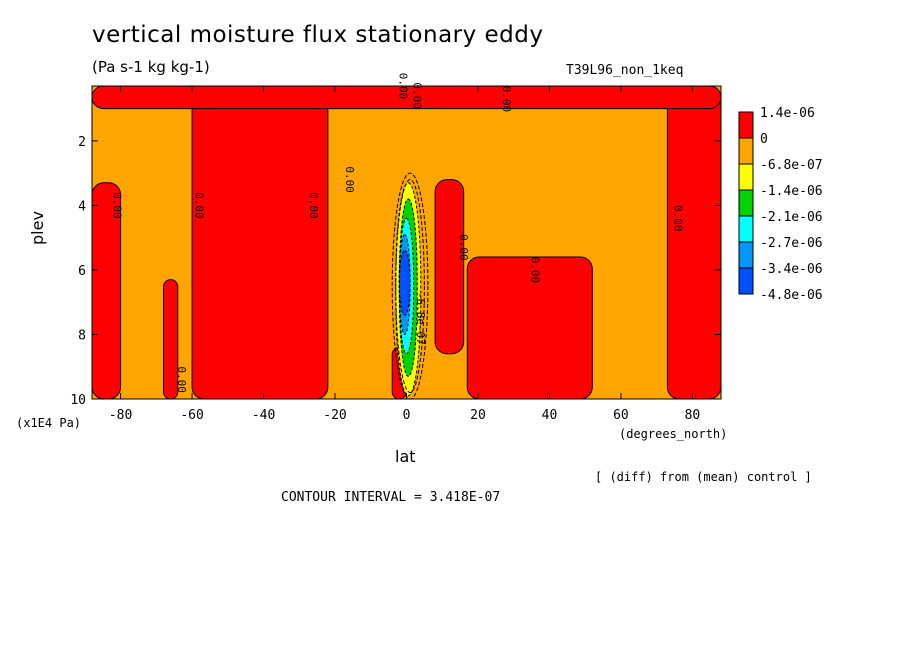  I want to click on contour-label-5: 0.00, so click(402, 86).